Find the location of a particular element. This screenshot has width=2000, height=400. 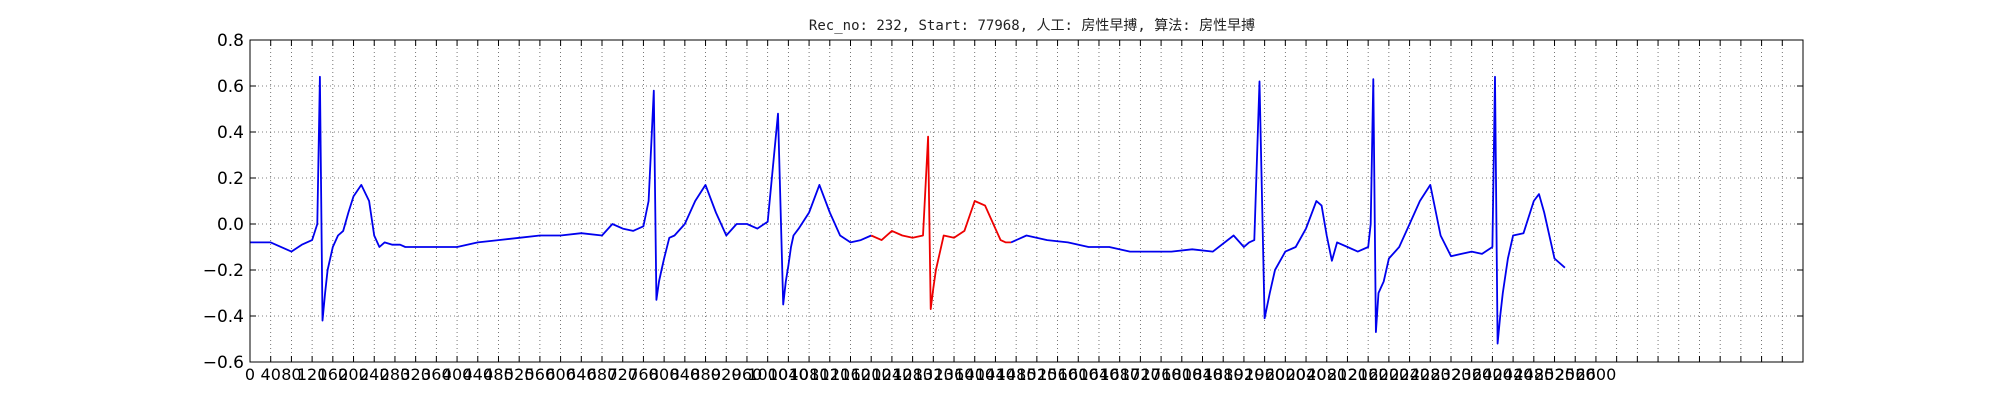

x-tick-label: 1360 is located at coordinates (954, 374).